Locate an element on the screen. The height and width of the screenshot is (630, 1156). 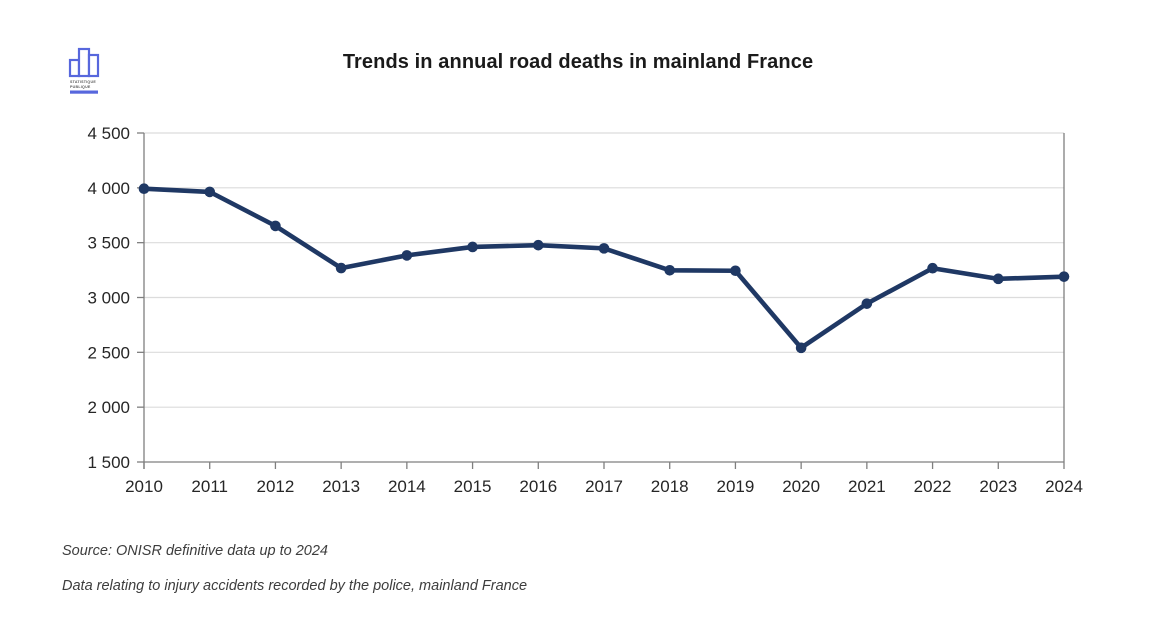
x-axis-label: 2019 is located at coordinates (736, 486).